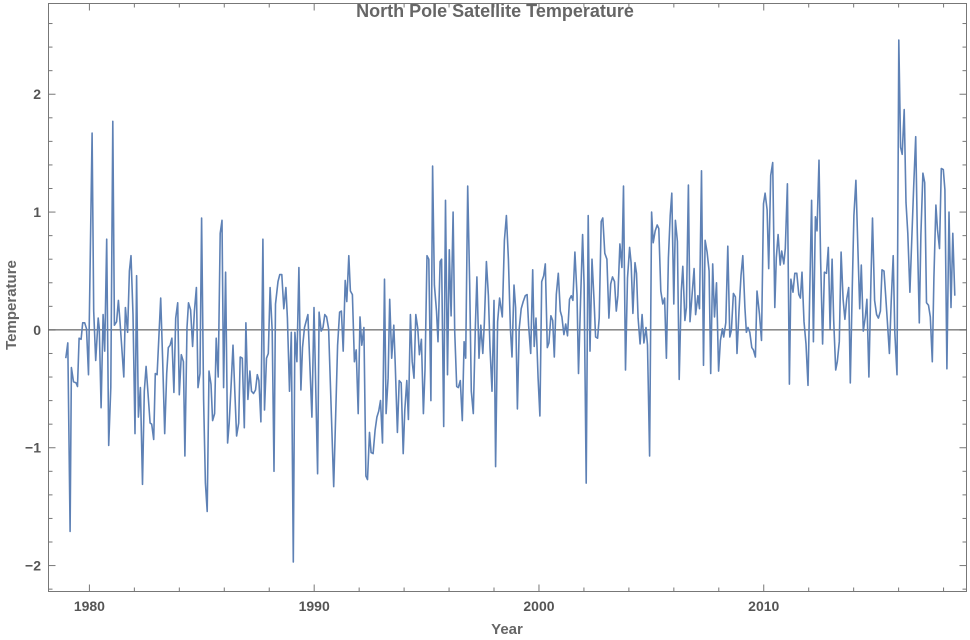 The image size is (970, 640). Describe the element at coordinates (37, 330) in the screenshot. I see `y-tick-label: 0` at that location.